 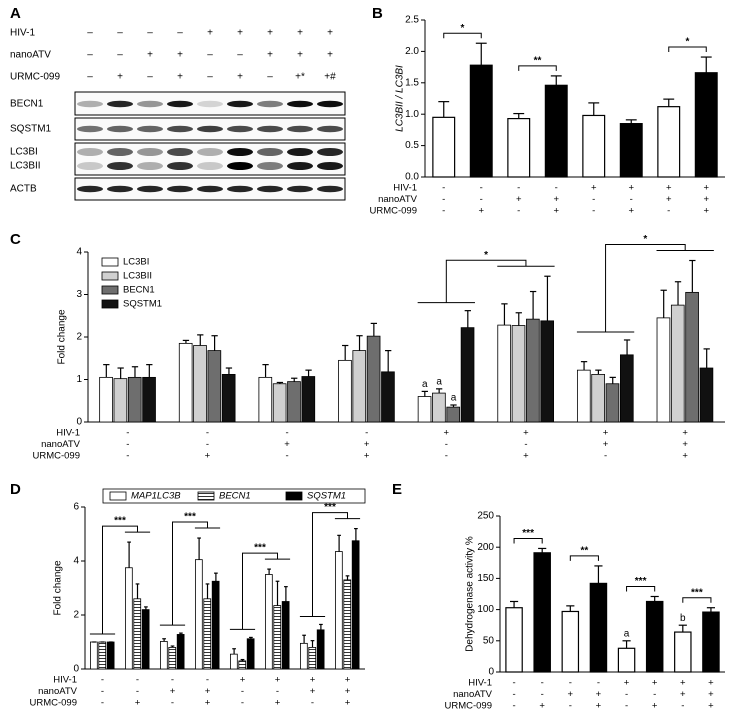 What do you see at coordinates (62, 336) in the screenshot?
I see `y-axis-label: Fold change` at bounding box center [62, 336].